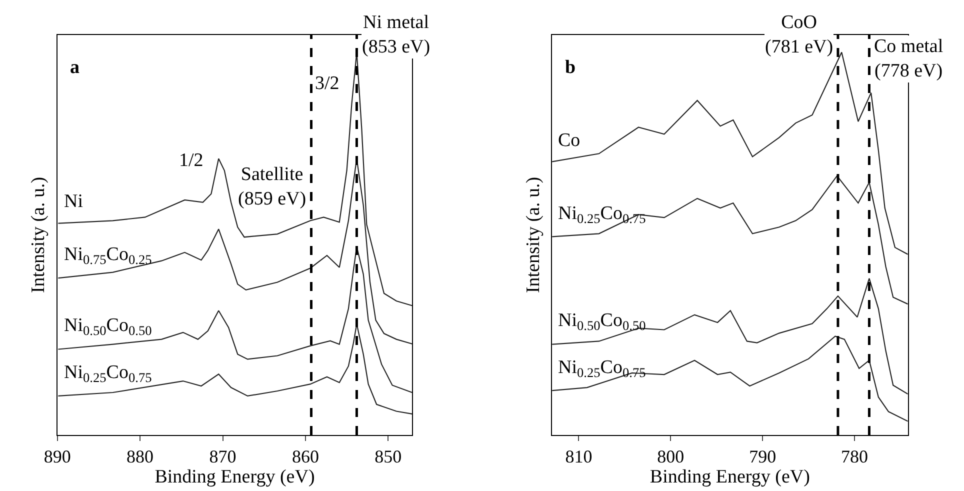  Describe the element at coordinates (799, 35) in the screenshot. I see `ref-line-label: CoO (781 eV)` at that location.